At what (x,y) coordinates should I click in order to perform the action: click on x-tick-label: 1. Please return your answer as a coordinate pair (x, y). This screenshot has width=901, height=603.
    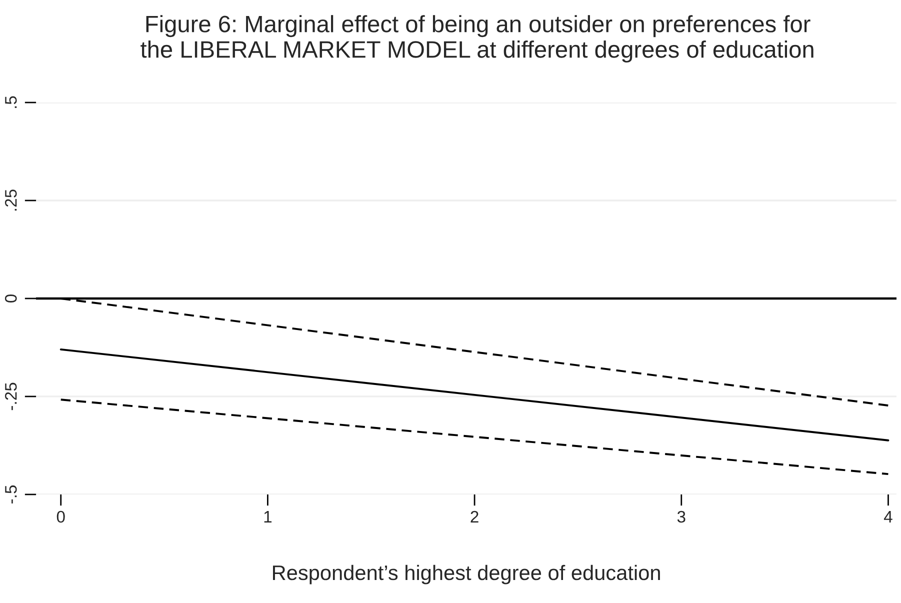
    Looking at the image, I should click on (268, 517).